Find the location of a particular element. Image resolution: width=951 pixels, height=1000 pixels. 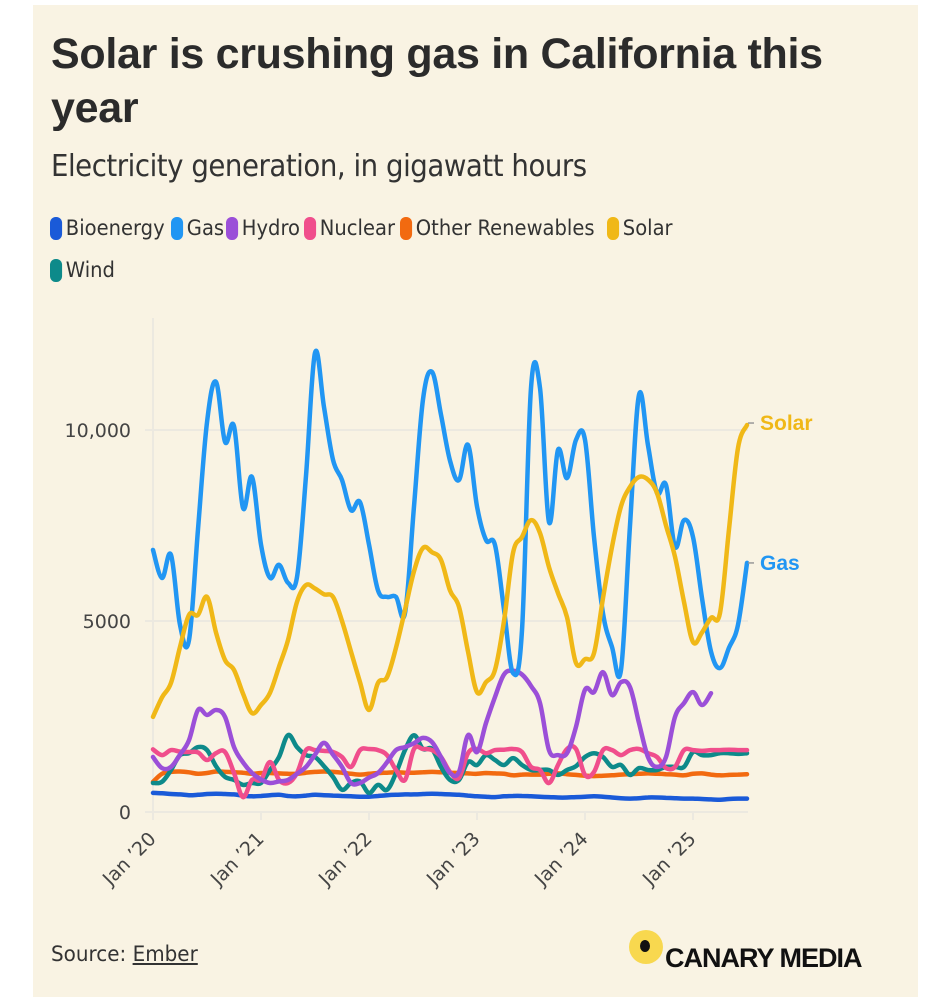

x-tick-label: Jan ’20 is located at coordinates (129, 859).